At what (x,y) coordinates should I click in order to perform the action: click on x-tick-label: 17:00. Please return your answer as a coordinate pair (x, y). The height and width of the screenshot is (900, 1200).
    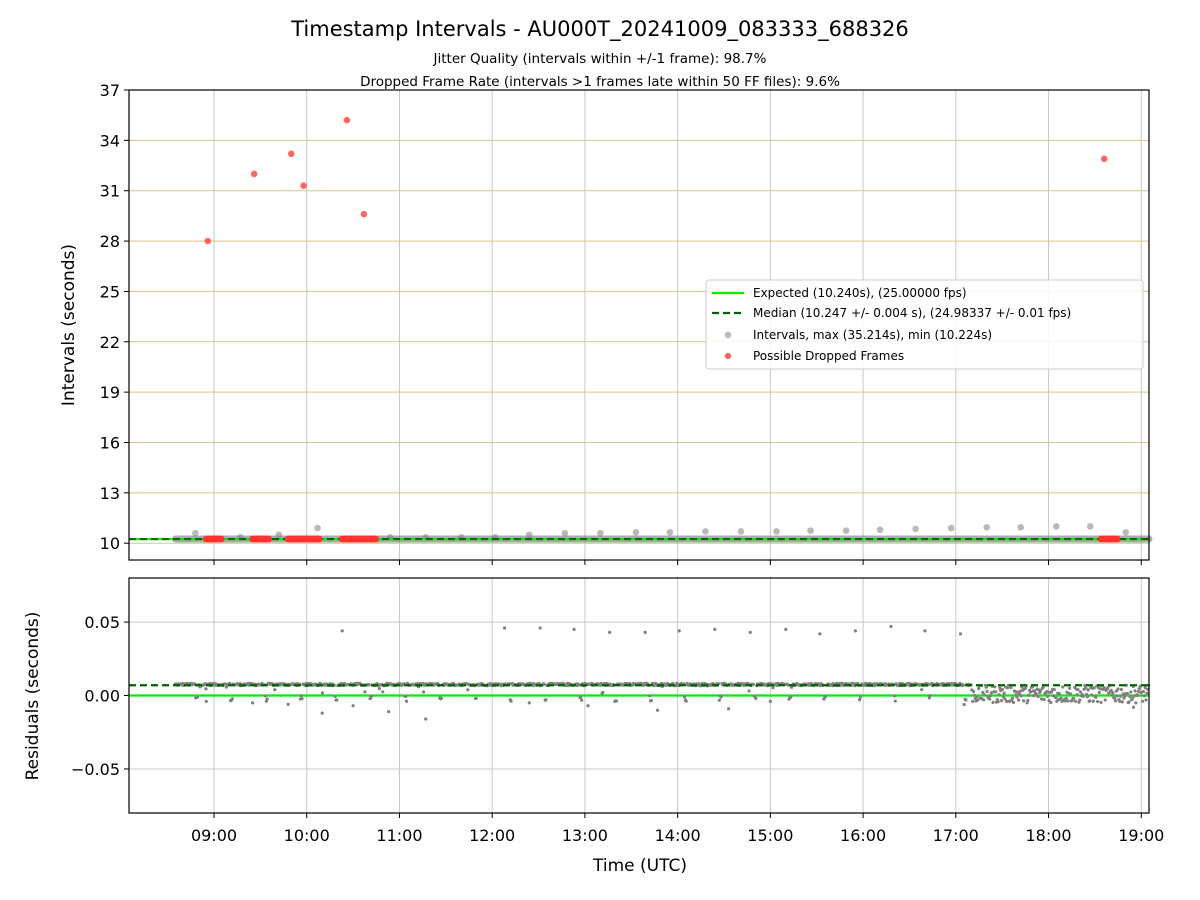
    Looking at the image, I should click on (956, 835).